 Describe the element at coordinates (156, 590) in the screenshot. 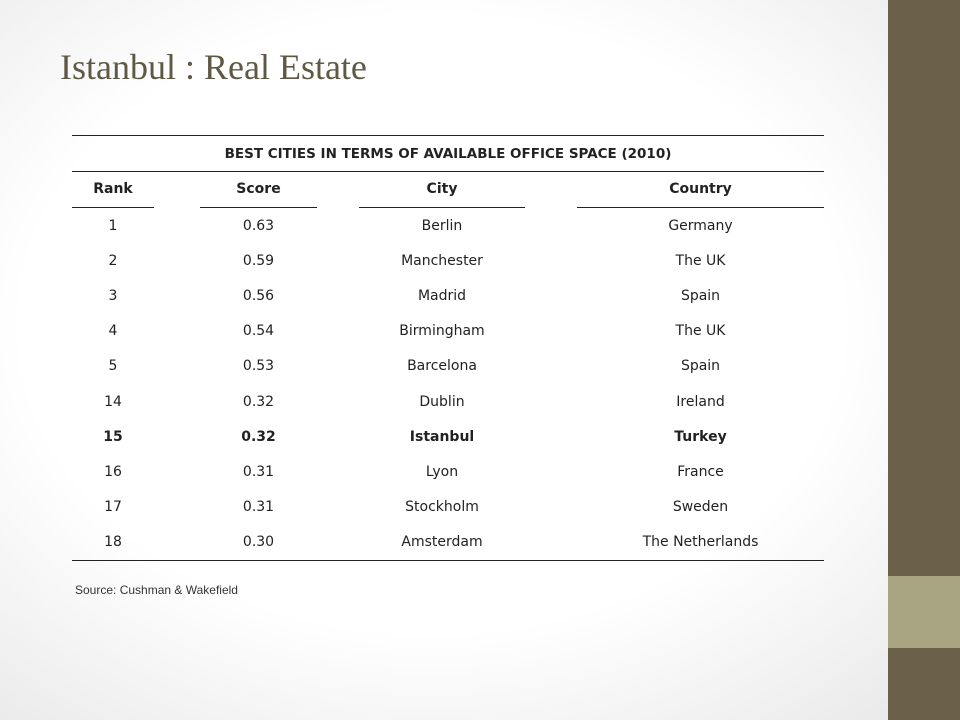

I see `source-note: Source: Cushman & Wakefield` at that location.